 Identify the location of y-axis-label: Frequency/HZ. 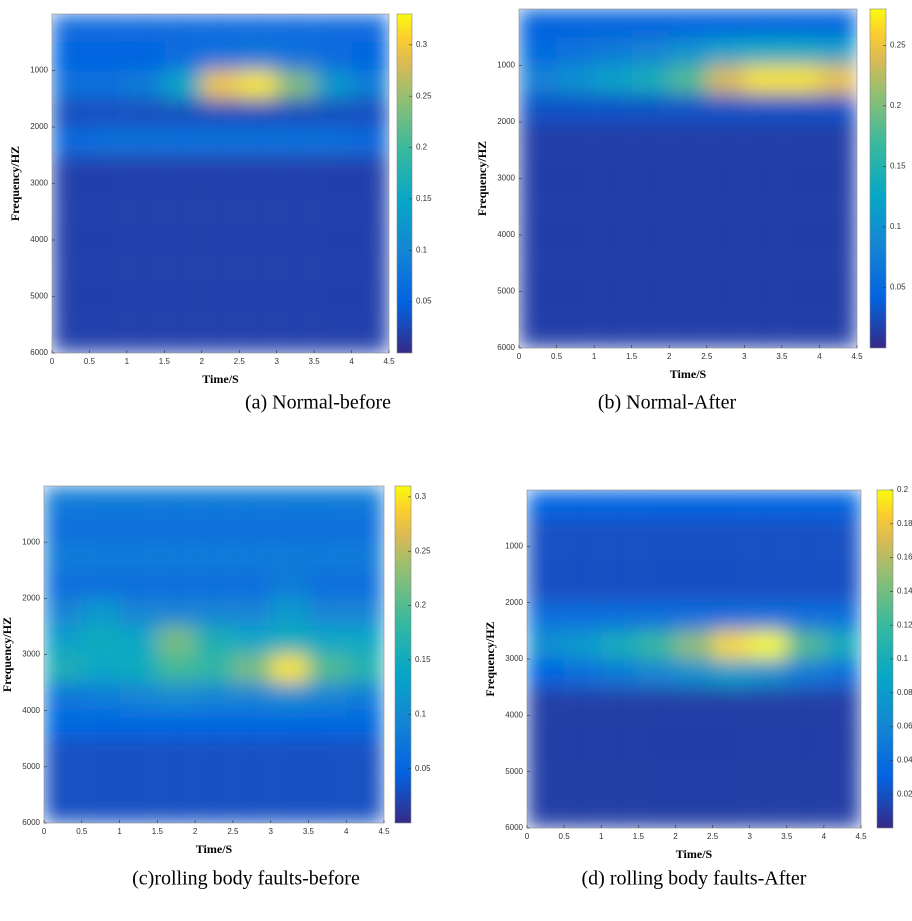
(490, 658).